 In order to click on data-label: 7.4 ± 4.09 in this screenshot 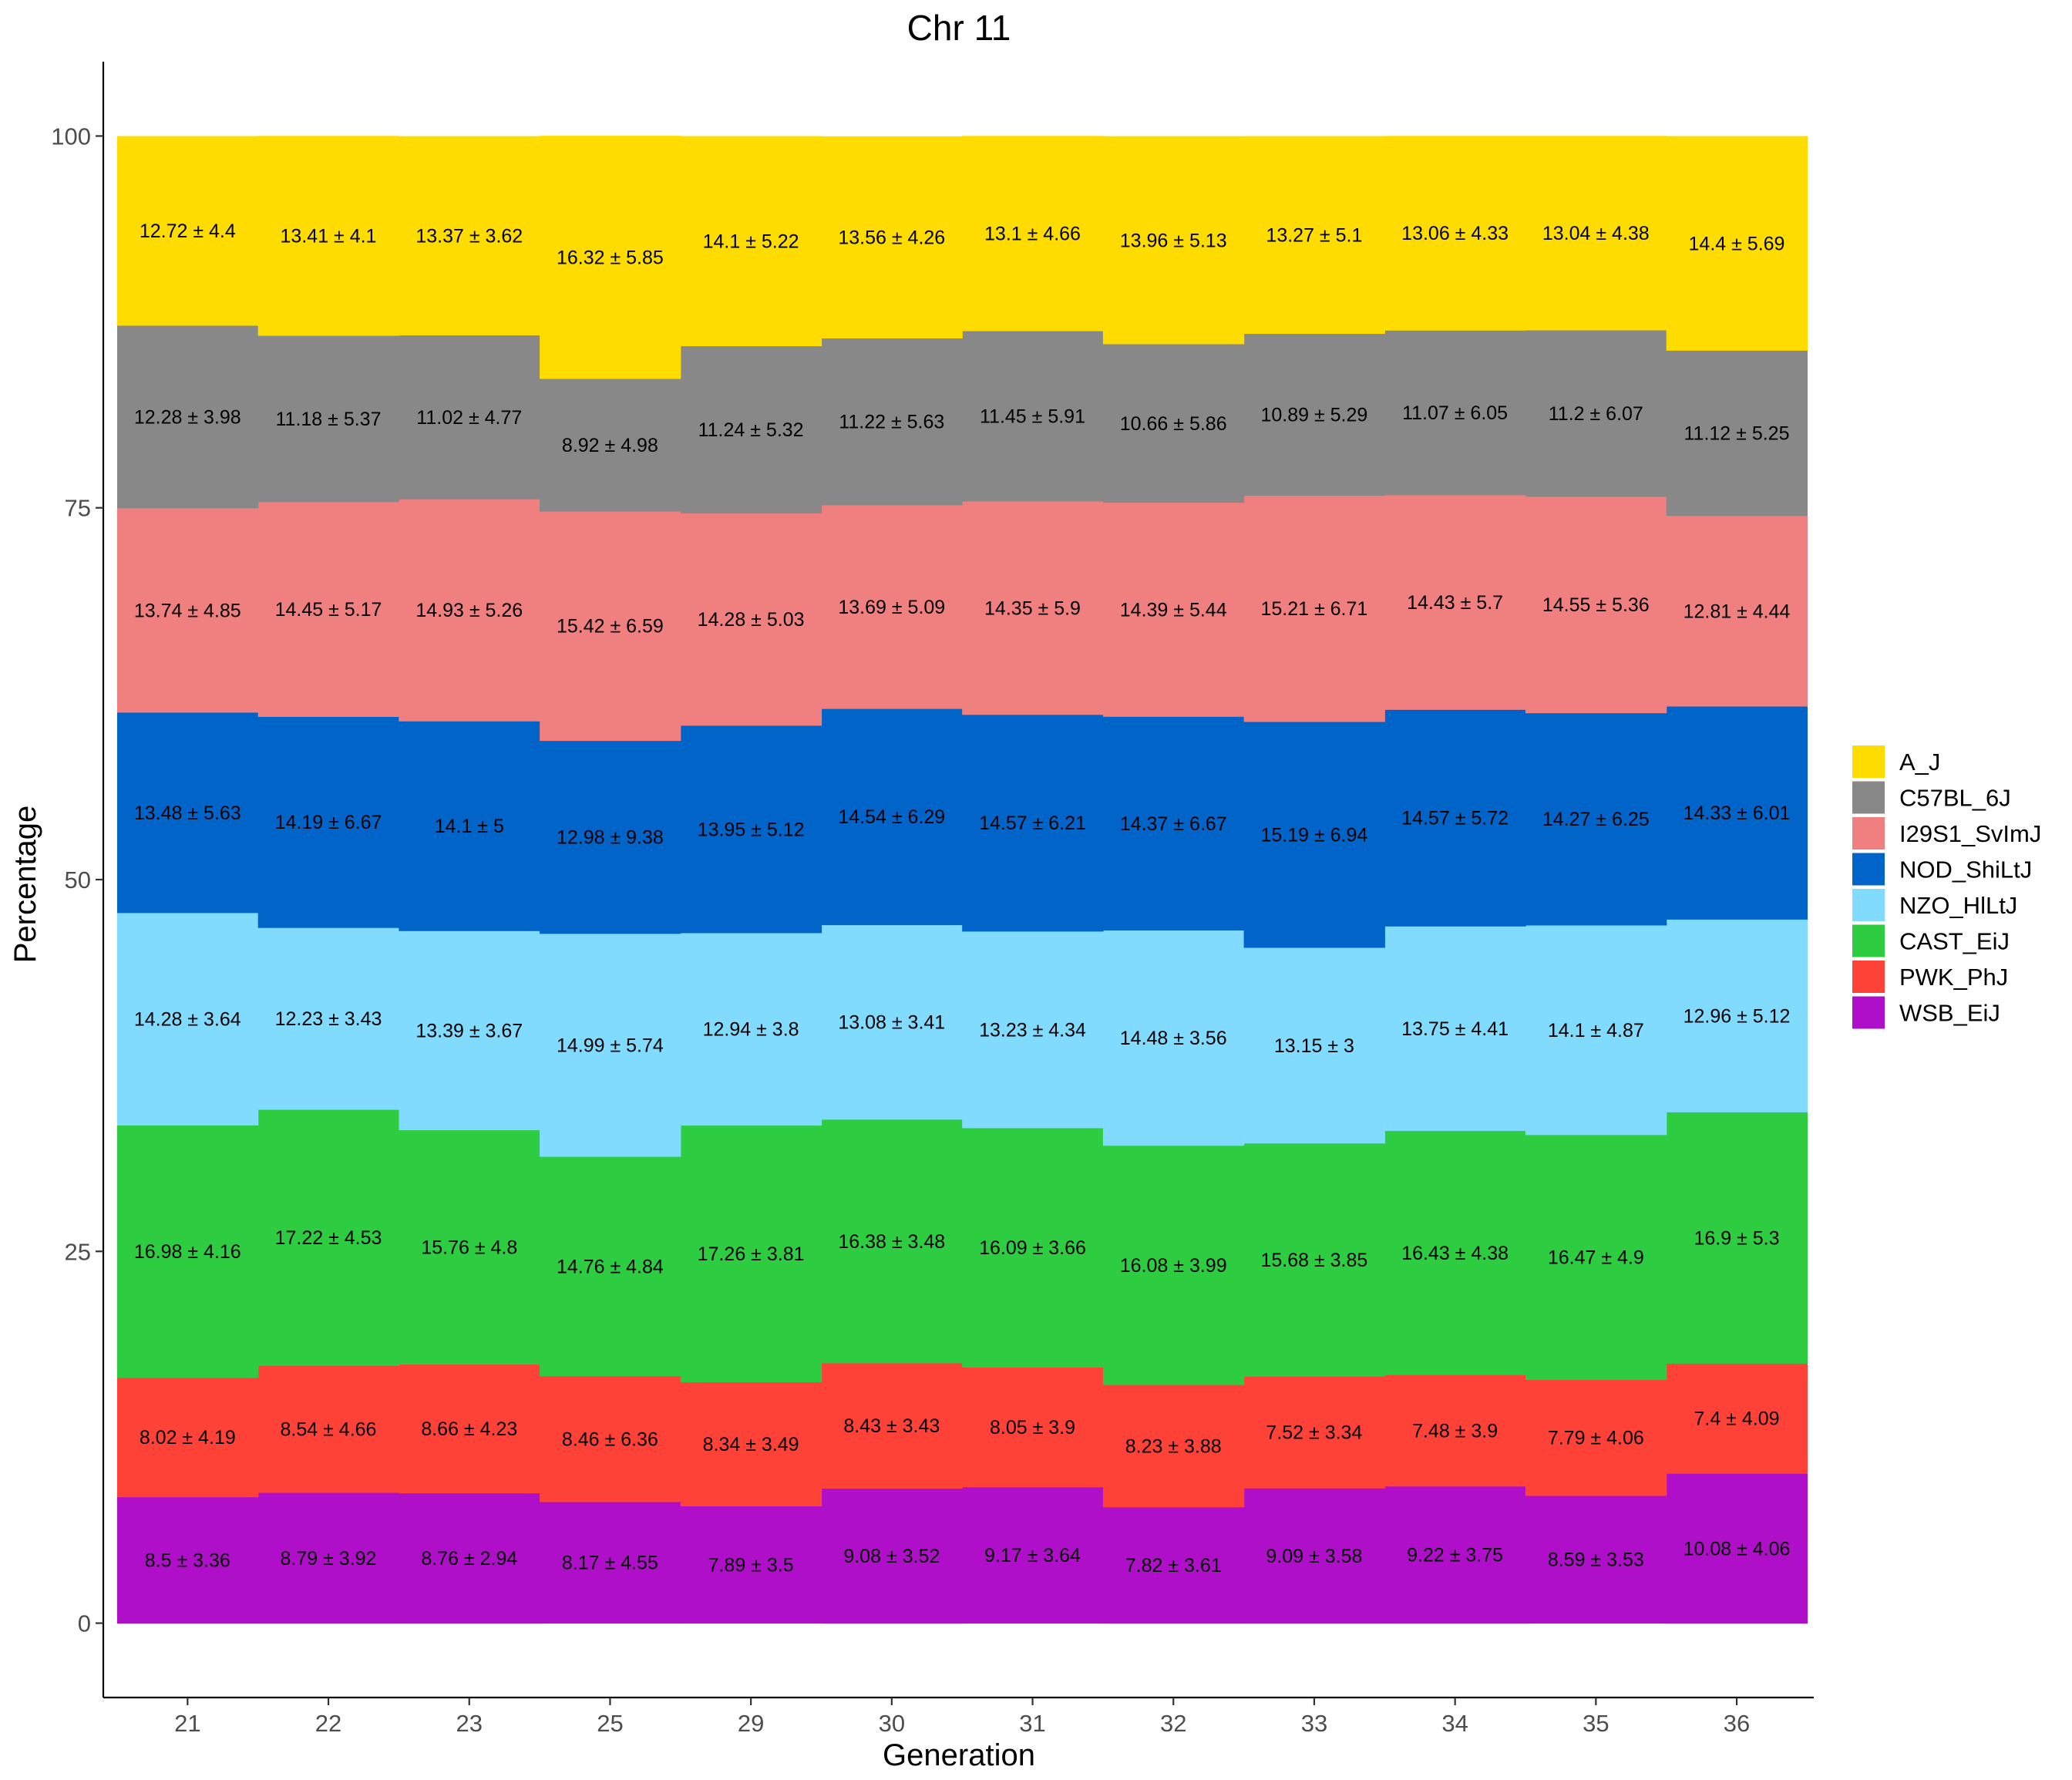, I will do `click(1736, 1419)`.